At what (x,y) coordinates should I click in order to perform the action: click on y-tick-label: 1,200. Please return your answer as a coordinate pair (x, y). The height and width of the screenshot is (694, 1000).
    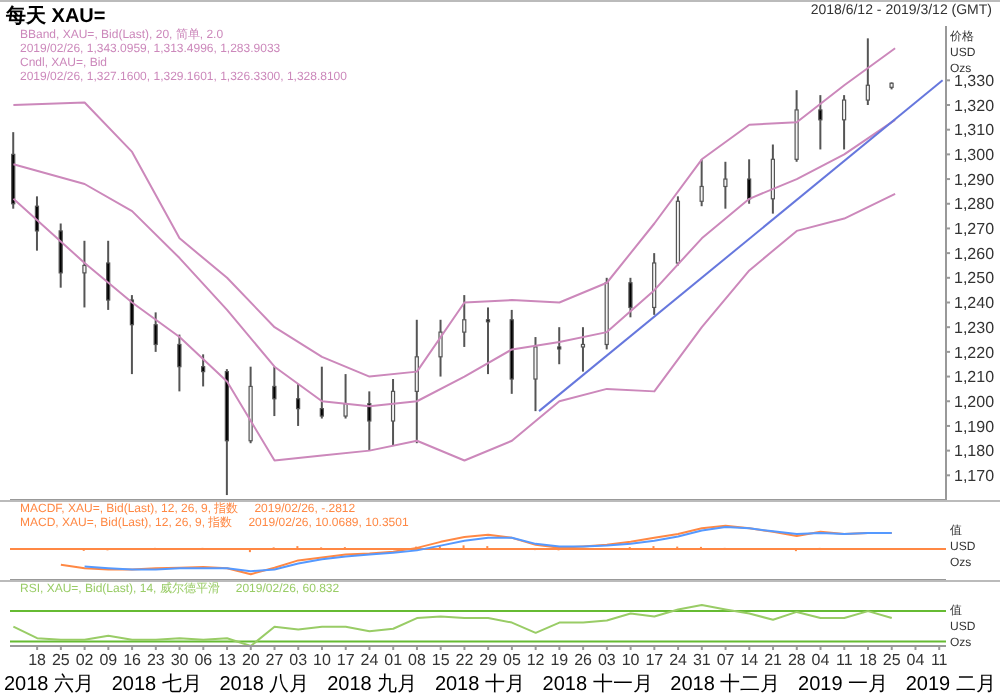
    Looking at the image, I should click on (975, 401).